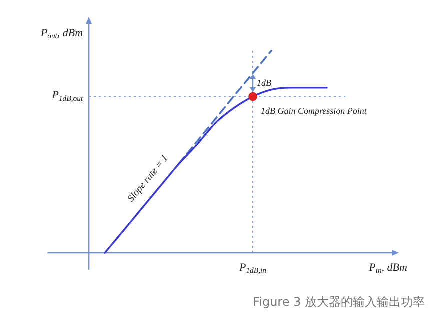 The height and width of the screenshot is (323, 445). What do you see at coordinates (339, 302) in the screenshot?
I see `caption: Figure 3 放大器的输入输出功率` at bounding box center [339, 302].